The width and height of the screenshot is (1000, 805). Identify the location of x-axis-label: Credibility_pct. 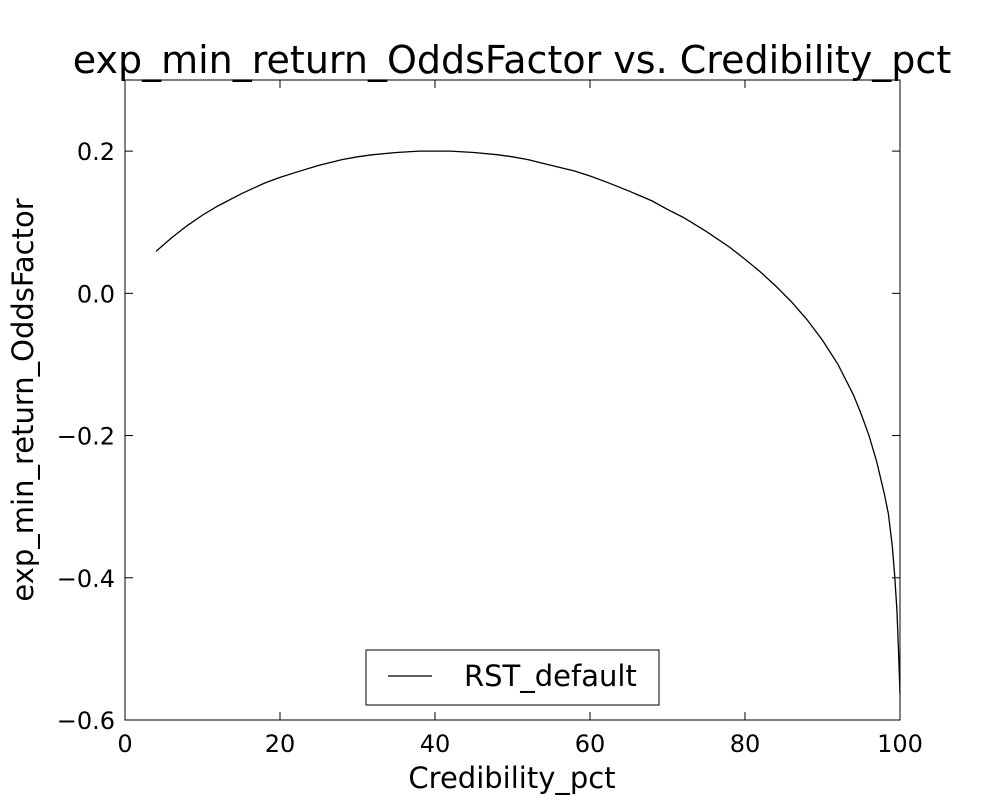
(511, 778).